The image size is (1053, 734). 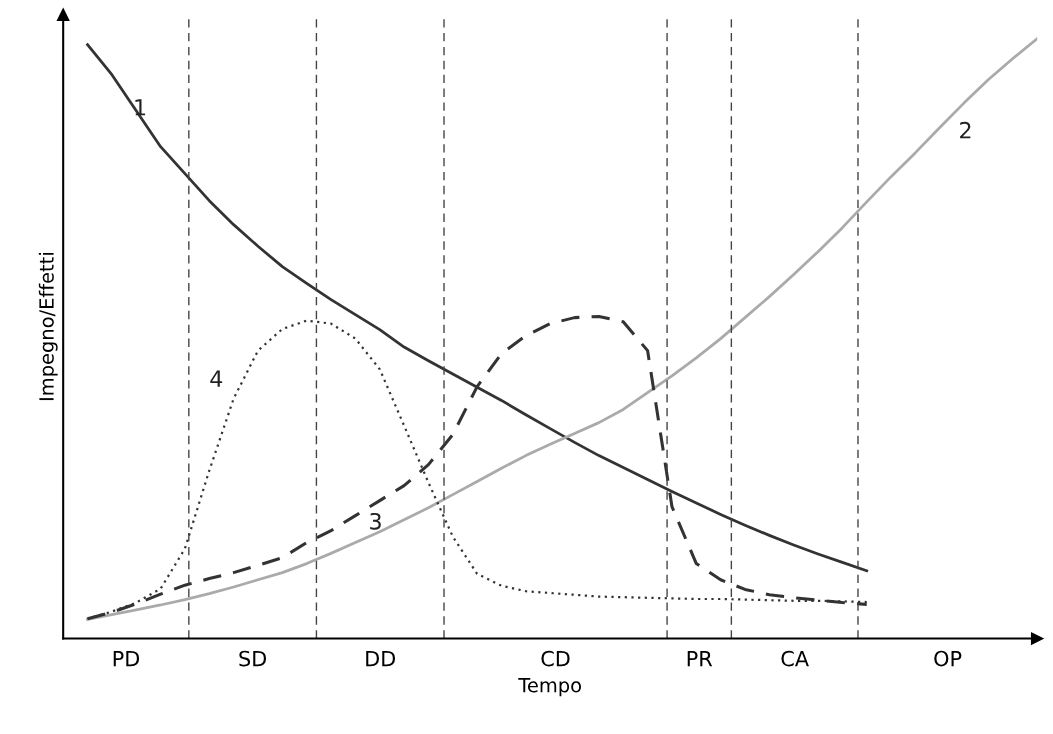 I want to click on series-label: 4, so click(x=216, y=378).